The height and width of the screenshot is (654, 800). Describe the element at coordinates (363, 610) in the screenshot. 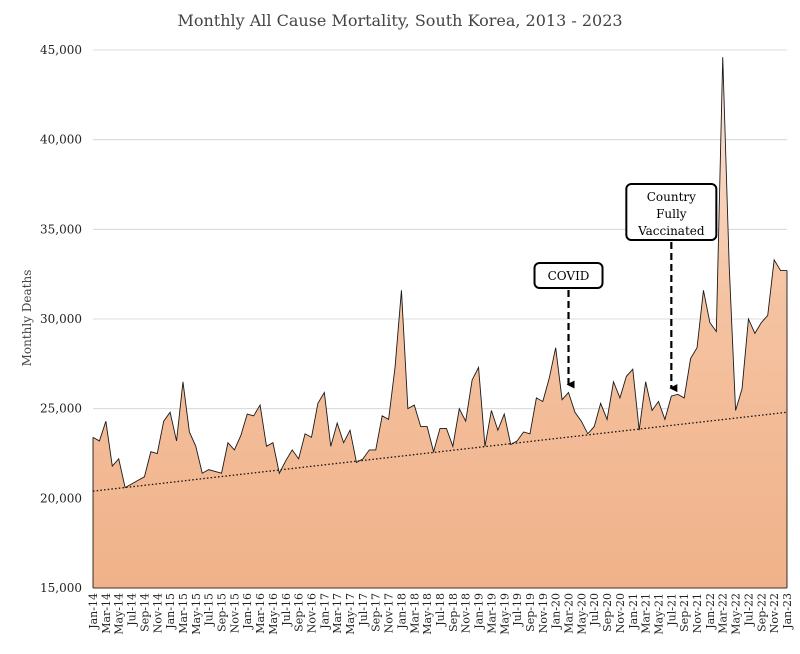

I see `x-tick-label: Jul-17` at that location.